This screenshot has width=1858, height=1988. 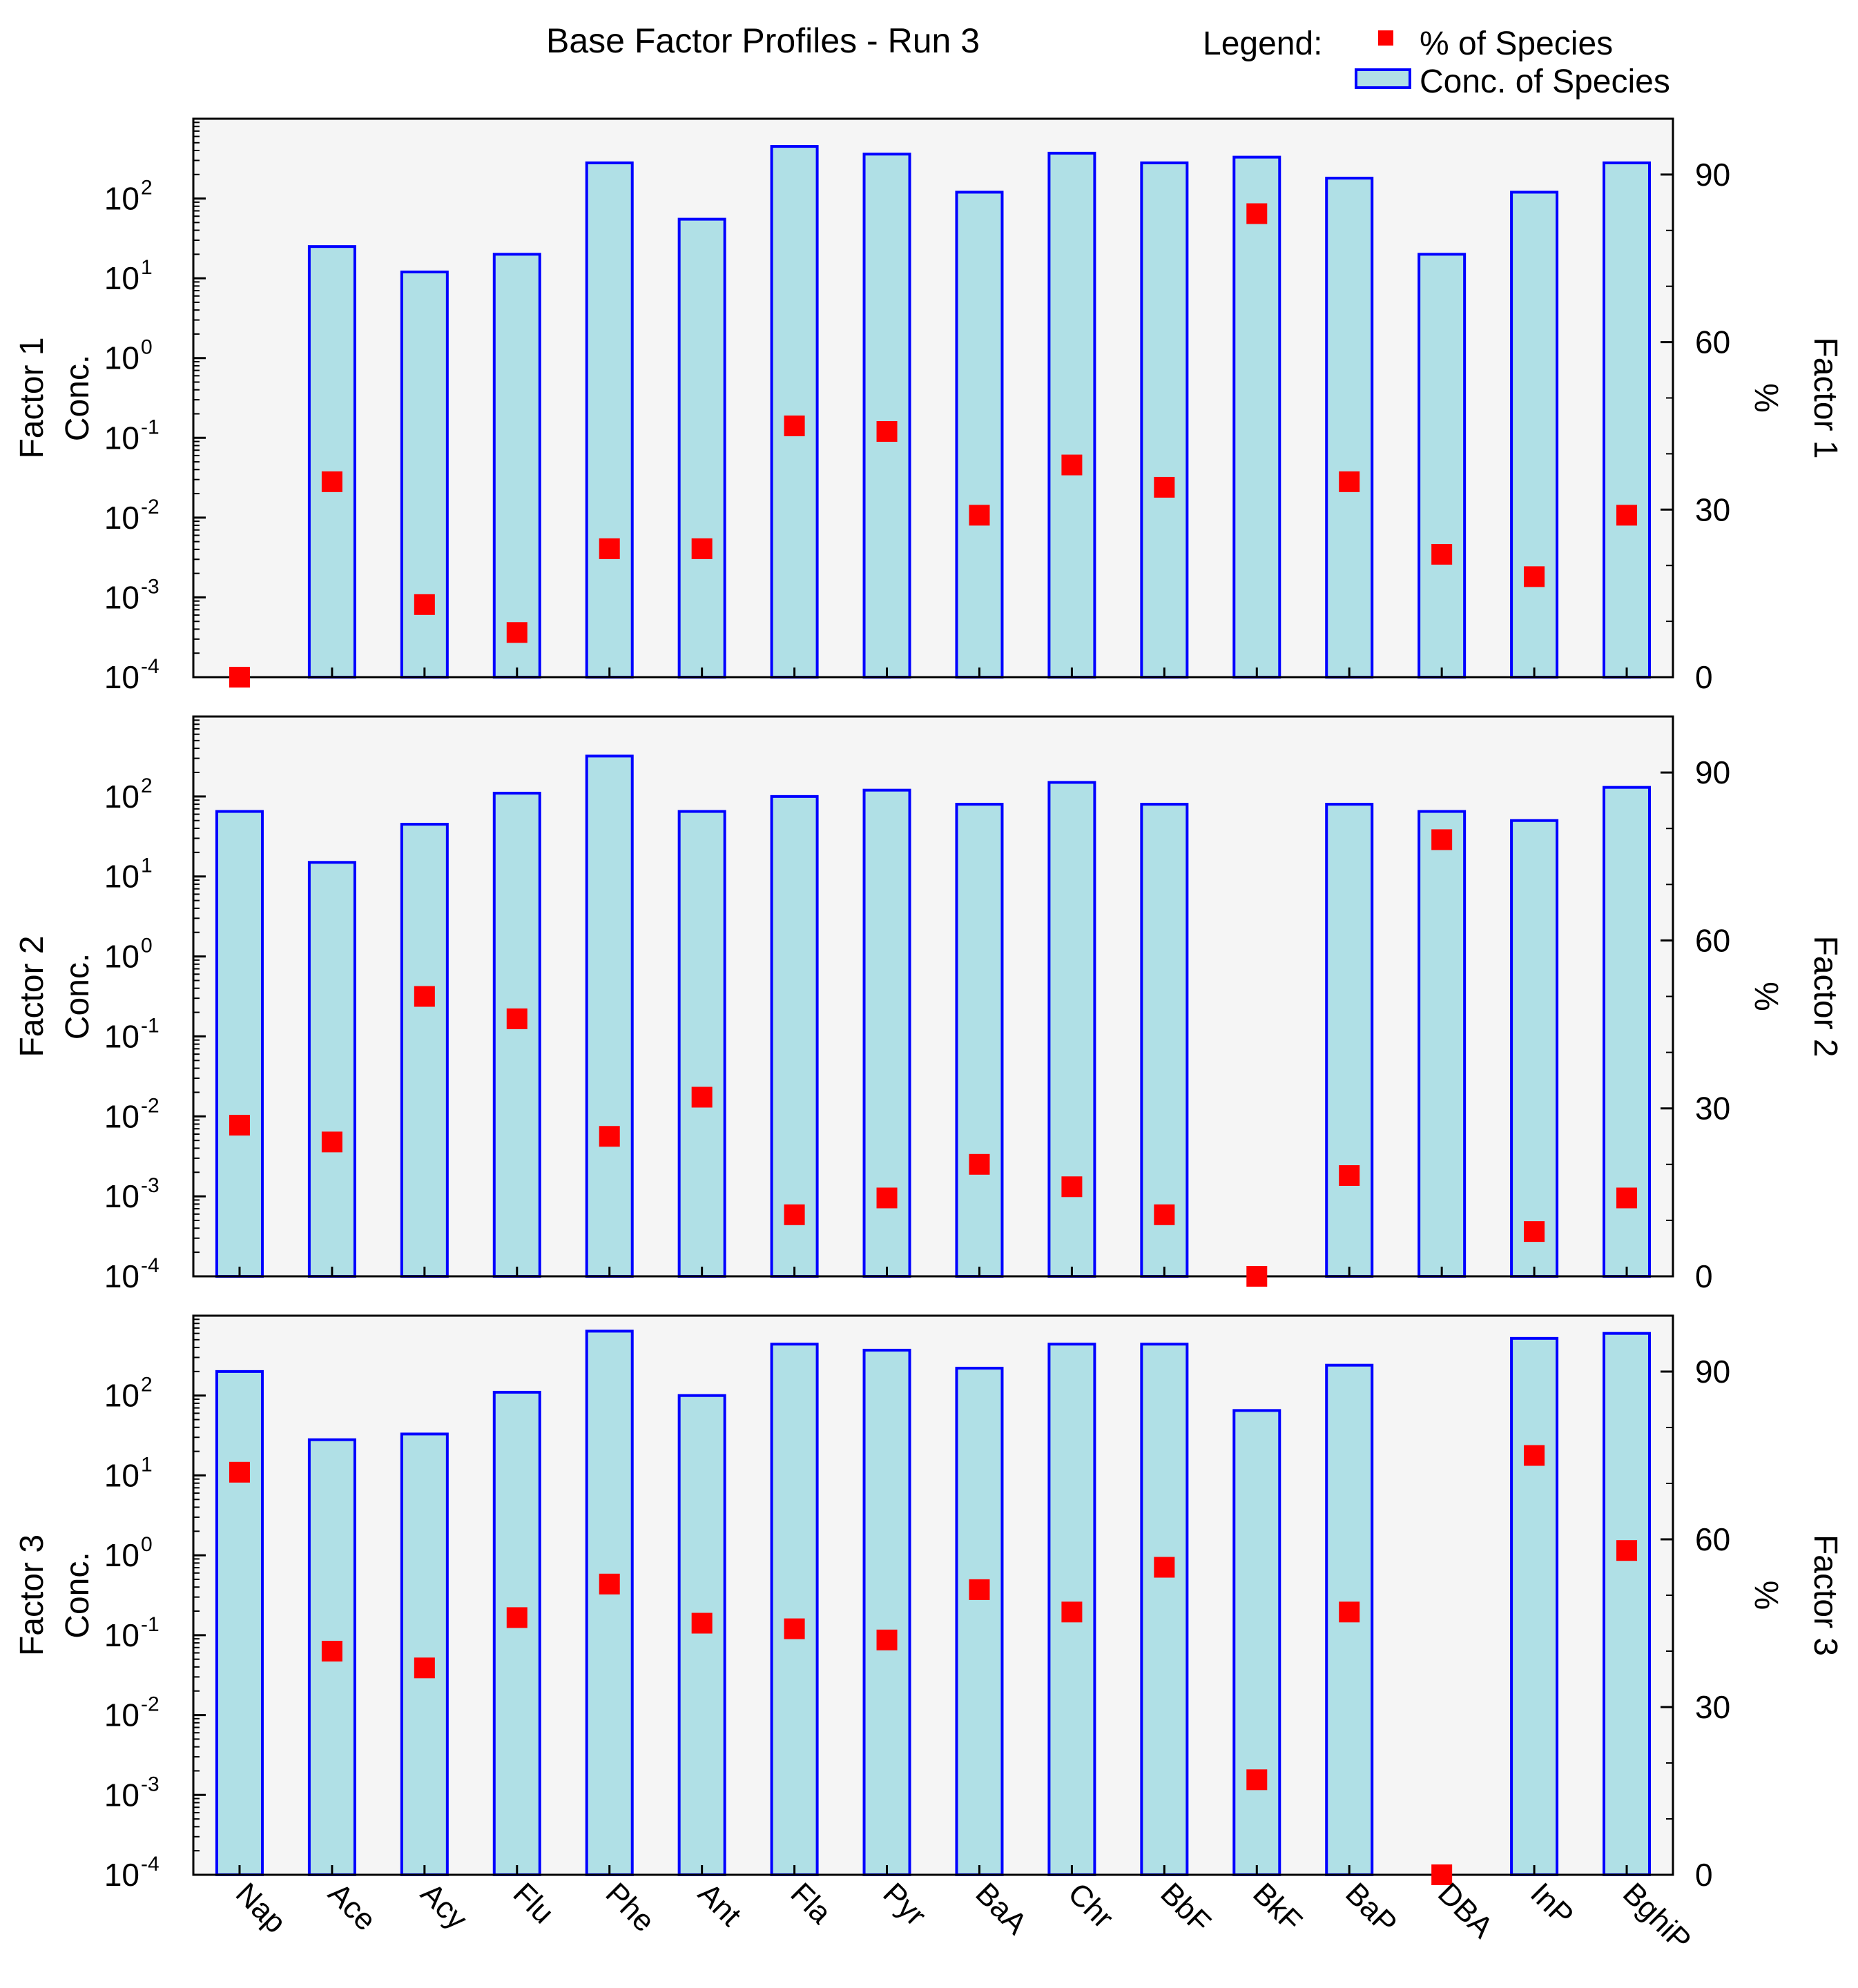 I want to click on percent-marker-chr, so click(x=1072, y=1612).